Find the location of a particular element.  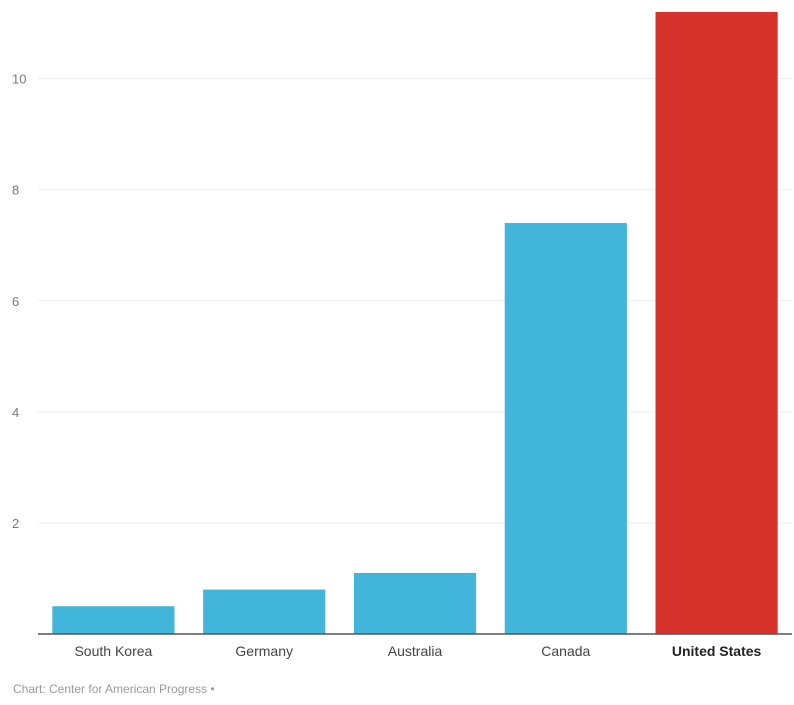

source-note: Chart: Center for American Progress • is located at coordinates (114, 689).